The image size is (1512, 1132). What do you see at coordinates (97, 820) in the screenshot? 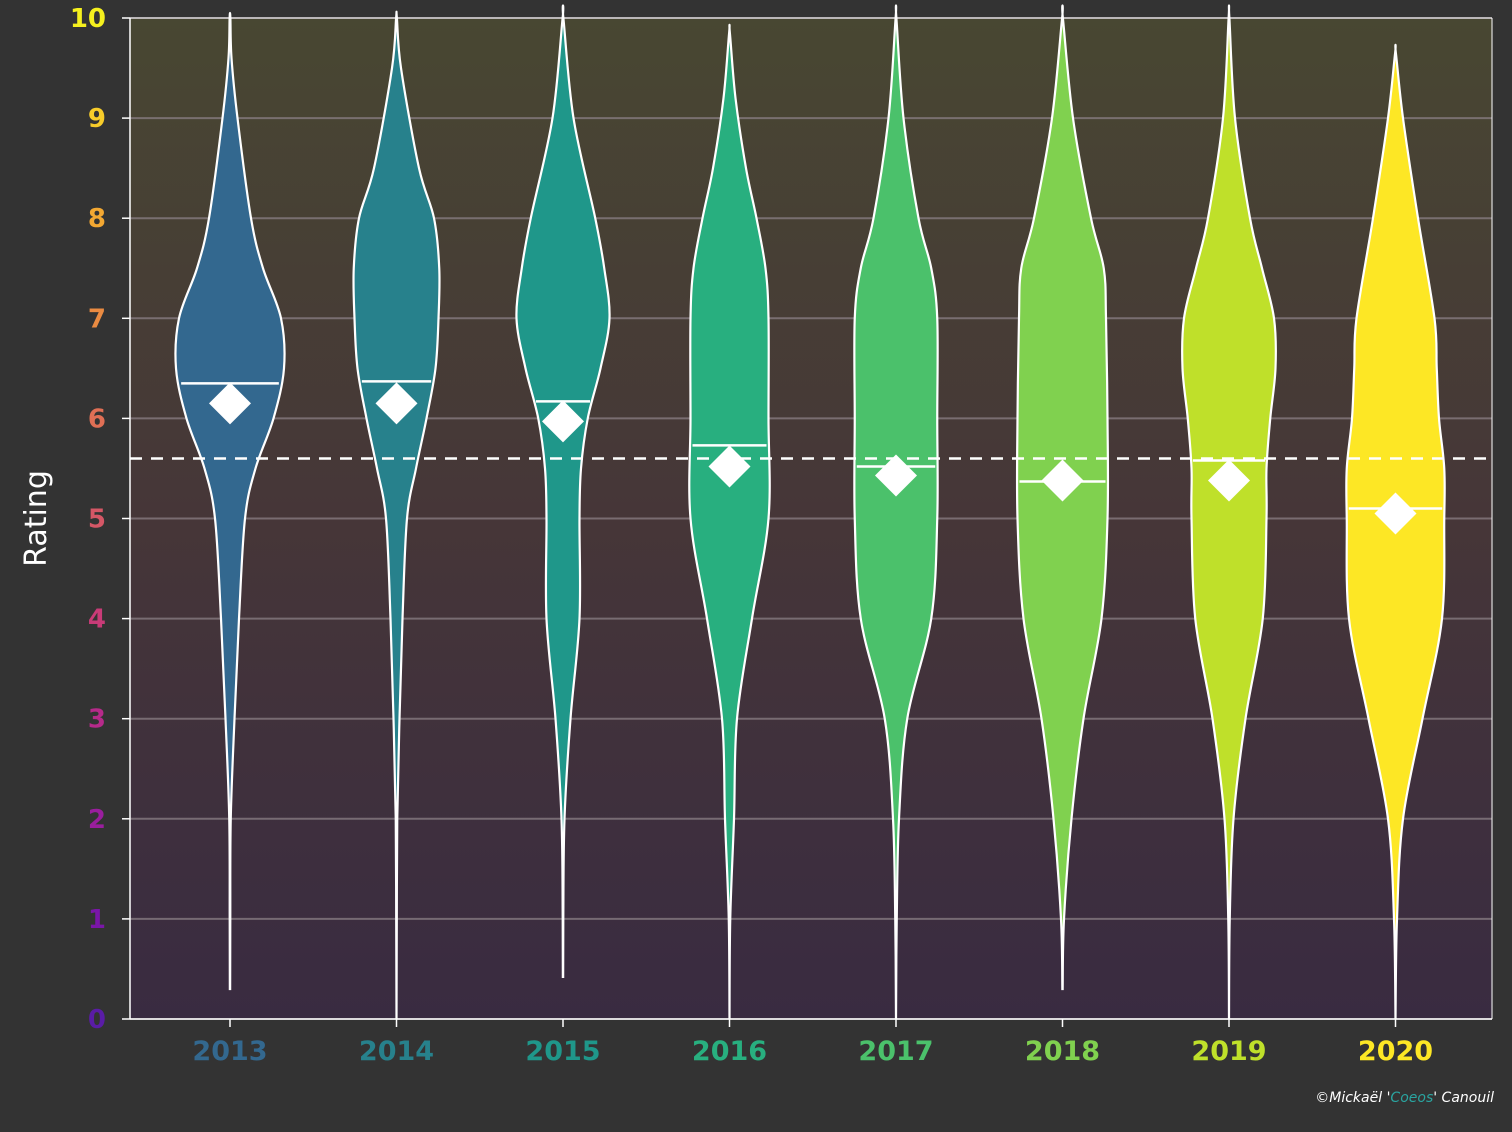
I see `y-tick-label: 2` at bounding box center [97, 820].